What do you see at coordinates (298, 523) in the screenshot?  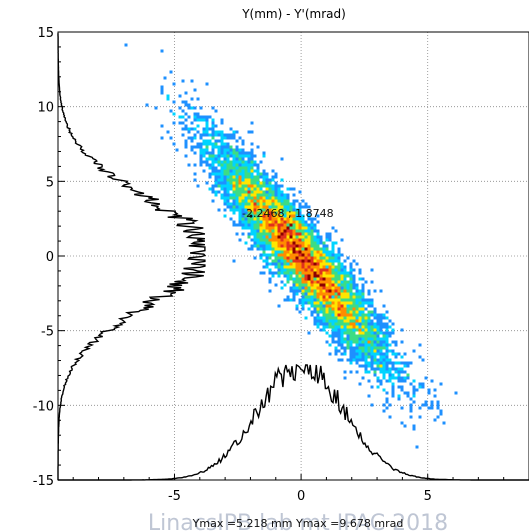 I see `footer-max-values: Ymax =5.218 mm Ymax =9.678 mrad` at bounding box center [298, 523].